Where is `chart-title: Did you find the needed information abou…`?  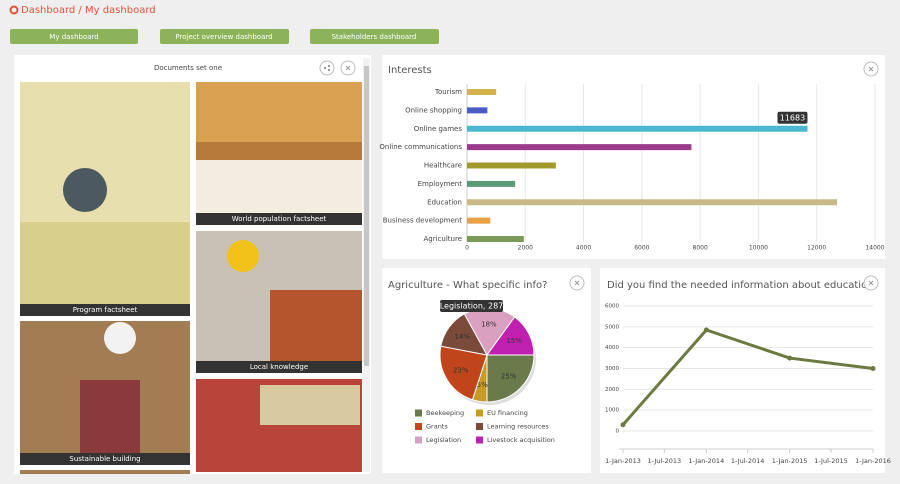
chart-title: Did you find the needed information abou… is located at coordinates (743, 285).